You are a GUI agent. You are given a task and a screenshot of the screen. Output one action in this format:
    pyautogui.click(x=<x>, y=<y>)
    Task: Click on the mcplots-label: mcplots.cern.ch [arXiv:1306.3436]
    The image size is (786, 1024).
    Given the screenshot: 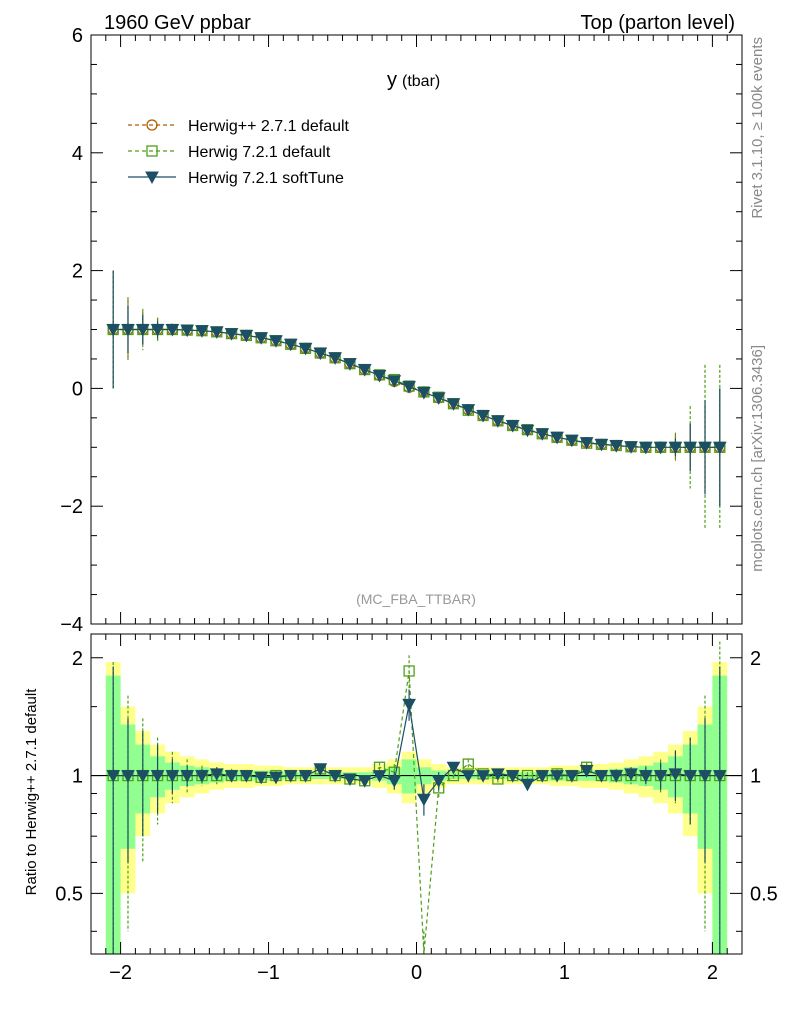 What is the action you would take?
    pyautogui.click(x=757, y=458)
    